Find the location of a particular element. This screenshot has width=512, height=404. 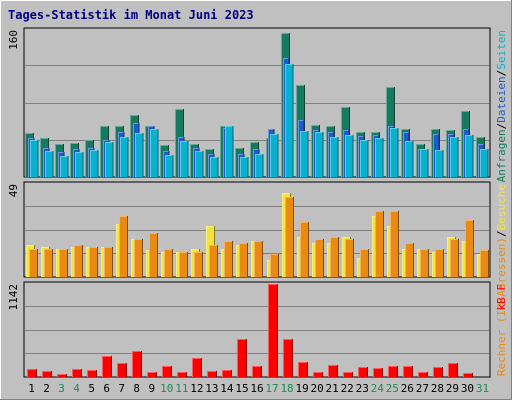

bar-kbytes-kb-f-day-30-body is located at coordinates (468, 375).